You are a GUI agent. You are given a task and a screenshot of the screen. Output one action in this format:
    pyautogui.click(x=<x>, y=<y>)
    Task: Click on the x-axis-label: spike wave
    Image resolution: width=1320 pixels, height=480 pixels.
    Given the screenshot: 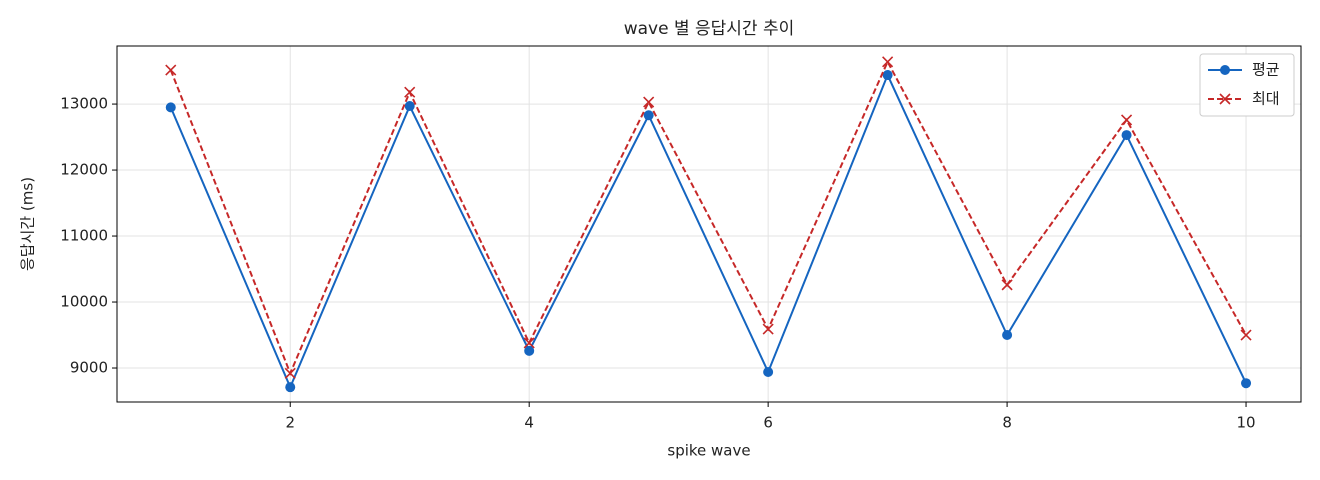 What is the action you would take?
    pyautogui.click(x=708, y=451)
    